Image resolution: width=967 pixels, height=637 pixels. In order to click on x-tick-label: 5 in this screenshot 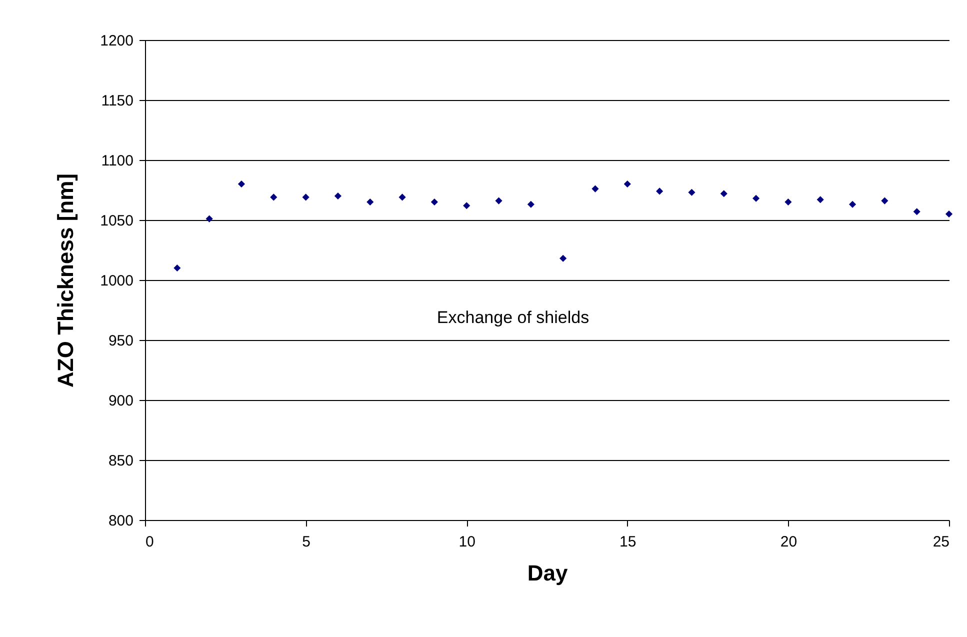, I will do `click(306, 542)`.